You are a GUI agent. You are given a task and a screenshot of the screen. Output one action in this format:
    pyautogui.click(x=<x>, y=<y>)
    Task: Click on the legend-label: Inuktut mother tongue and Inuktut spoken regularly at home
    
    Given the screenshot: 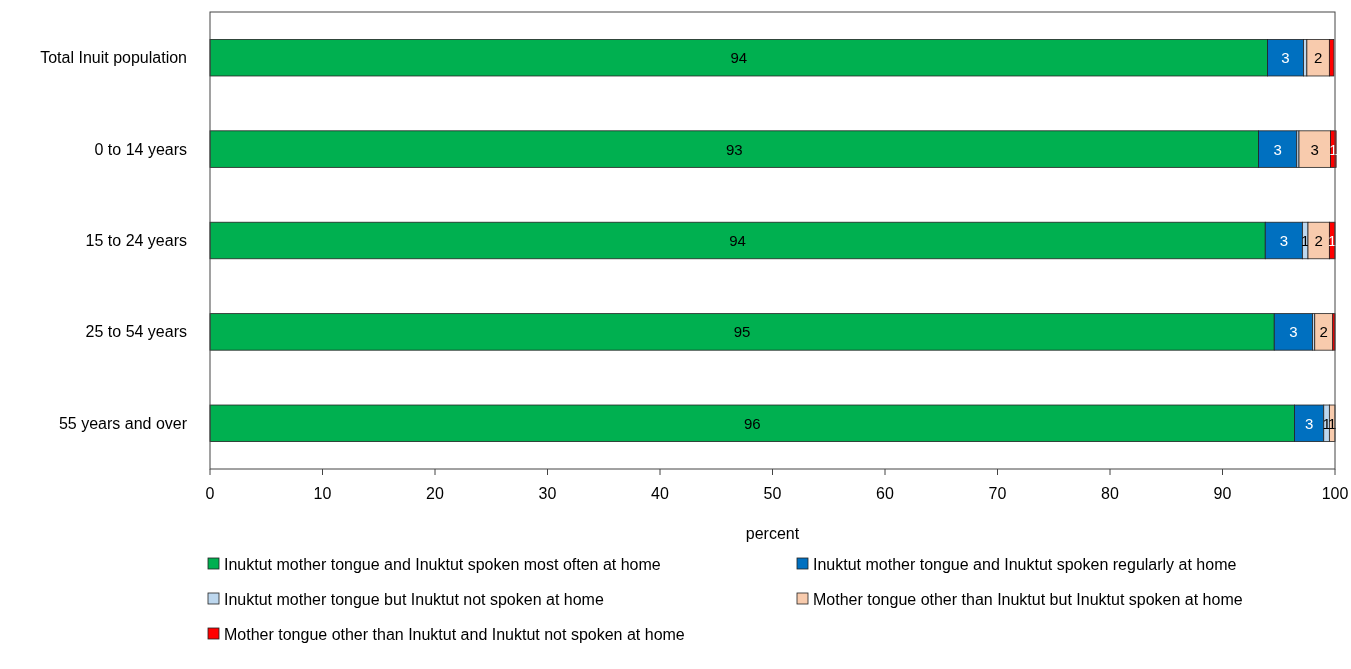 What is the action you would take?
    pyautogui.click(x=1025, y=564)
    